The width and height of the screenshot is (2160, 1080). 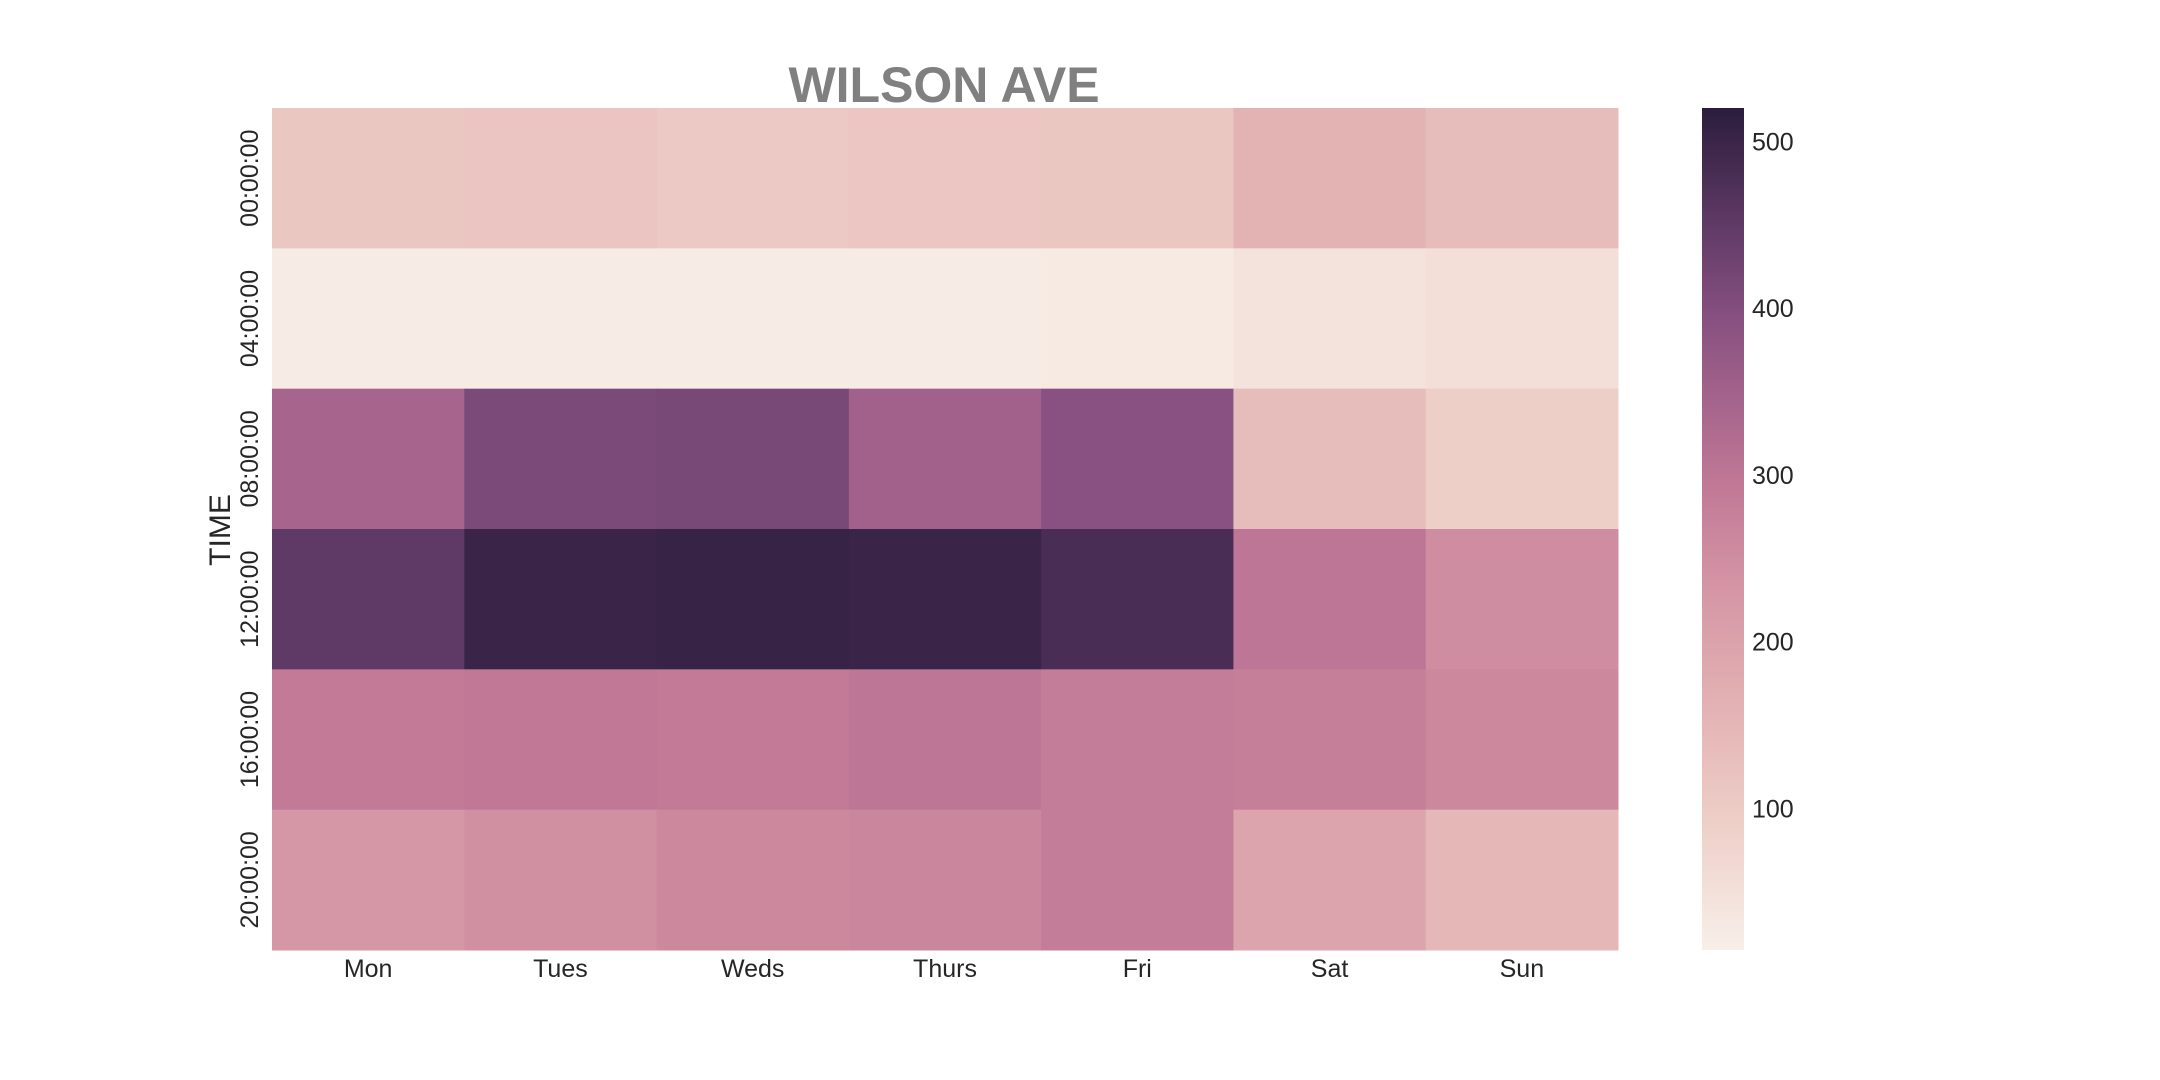 What do you see at coordinates (250, 879) in the screenshot?
I see `y-tick-label: 20:00:00` at bounding box center [250, 879].